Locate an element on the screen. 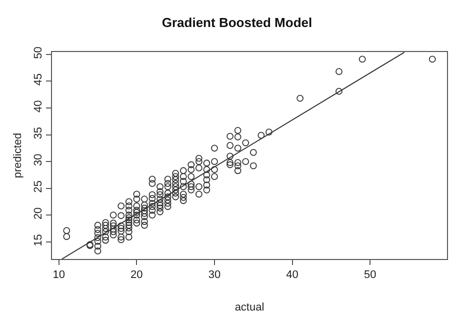 This screenshot has height=324, width=474. y-tick-label: 45 is located at coordinates (38, 79).